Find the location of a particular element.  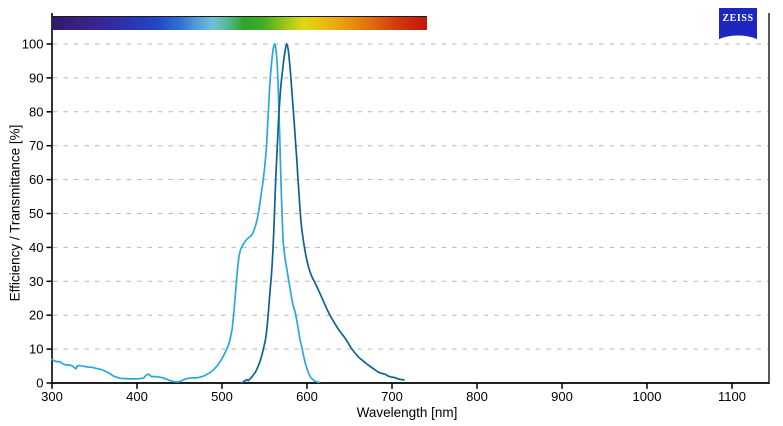

y-tick-label-50: 50 is located at coordinates (36, 213).